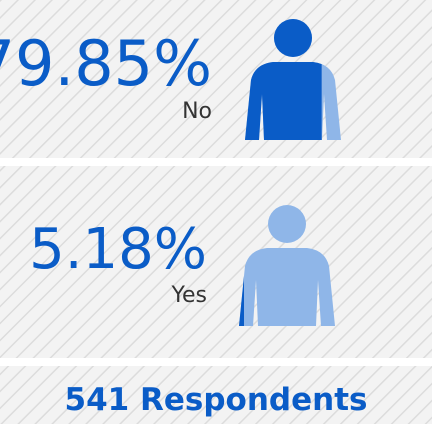 The height and width of the screenshot is (424, 432). I want to click on percent-label: 5.18%, so click(118, 249).